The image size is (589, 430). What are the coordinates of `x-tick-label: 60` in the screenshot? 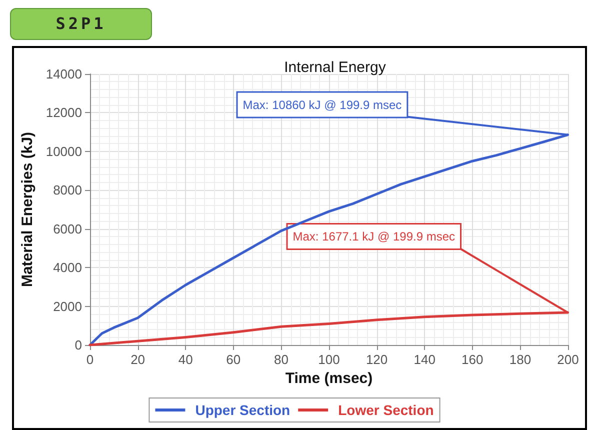 It's located at (233, 359).